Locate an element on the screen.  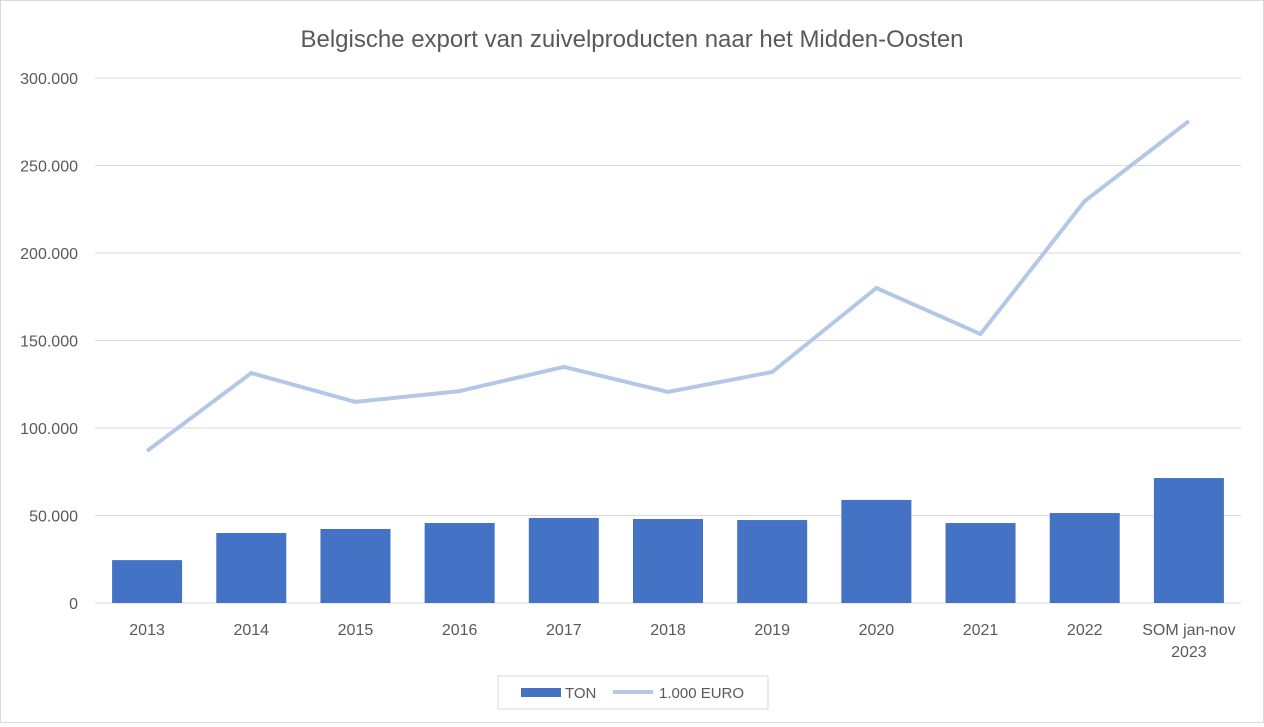
legend: TON 1.000 EURO is located at coordinates (633, 692).